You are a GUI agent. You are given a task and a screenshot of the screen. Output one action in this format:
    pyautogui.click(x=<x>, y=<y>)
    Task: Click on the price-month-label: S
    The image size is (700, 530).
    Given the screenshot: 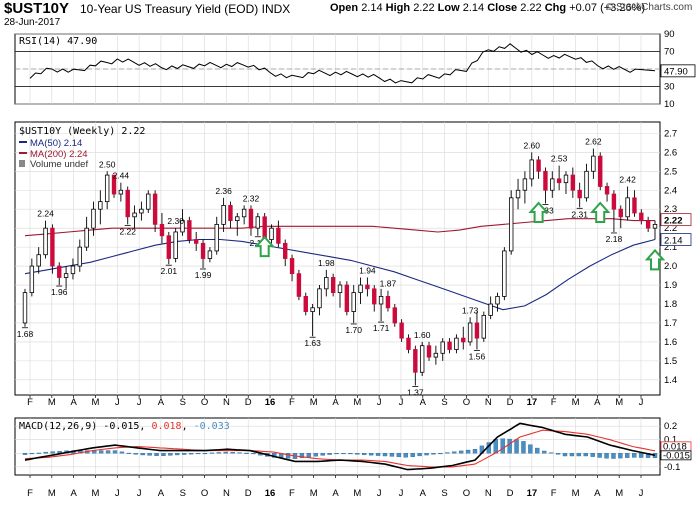 What is the action you would take?
    pyautogui.click(x=444, y=402)
    